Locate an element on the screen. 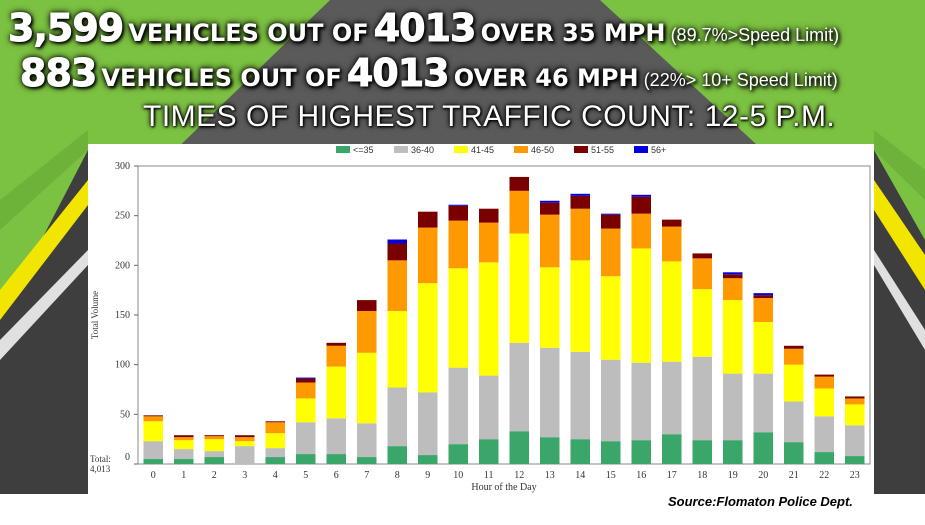  y-tick-label: 250 is located at coordinates (122, 216).